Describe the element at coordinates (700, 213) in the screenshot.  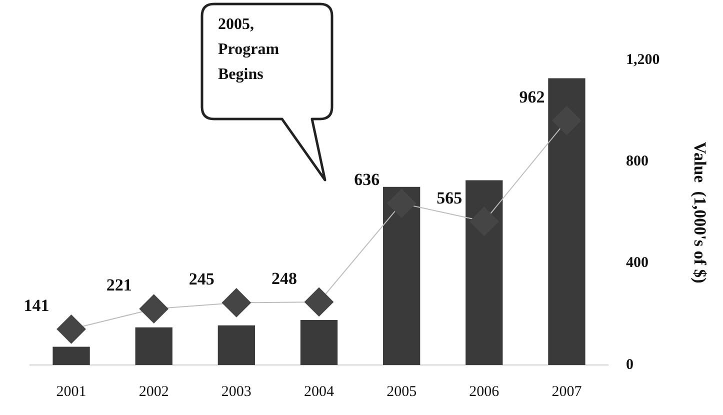
I see `y-axis-title: Value (1,000's of $)` at that location.